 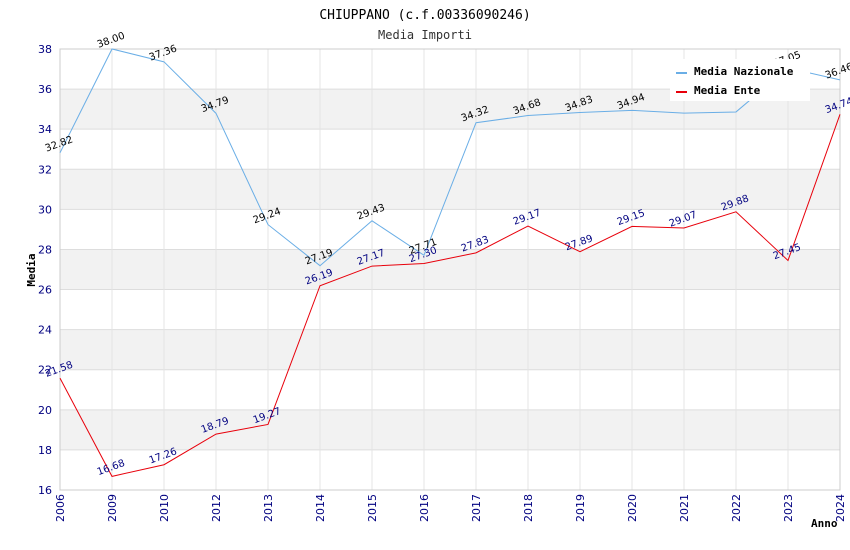 I want to click on legend-box, so click(x=740, y=80).